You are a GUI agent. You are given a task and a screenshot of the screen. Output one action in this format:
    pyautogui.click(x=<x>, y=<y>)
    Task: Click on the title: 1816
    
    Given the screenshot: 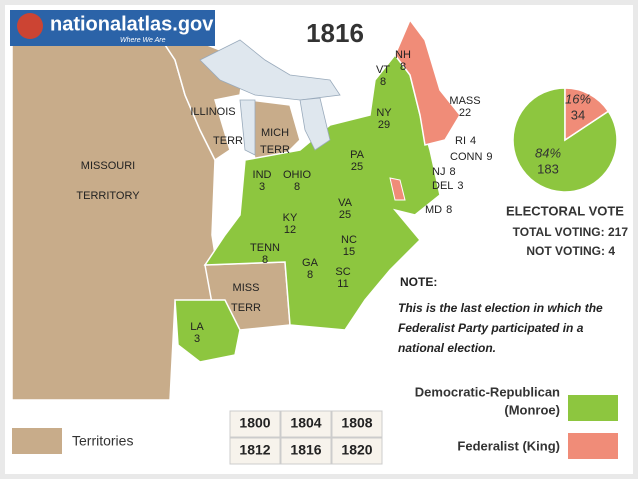 What is the action you would take?
    pyautogui.click(x=335, y=33)
    